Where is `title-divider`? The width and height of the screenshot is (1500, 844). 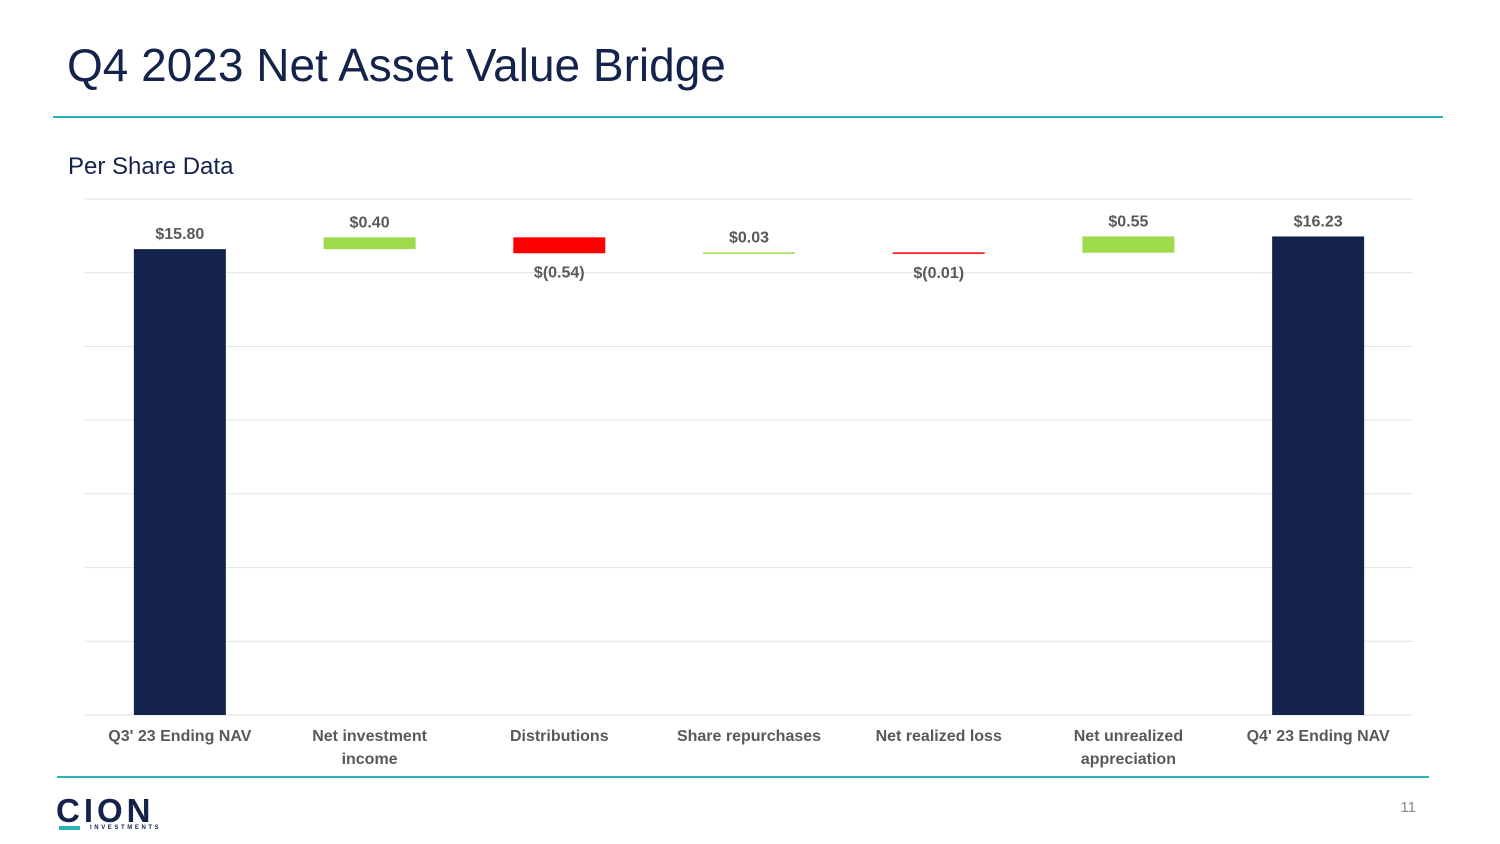
title-divider is located at coordinates (748, 117).